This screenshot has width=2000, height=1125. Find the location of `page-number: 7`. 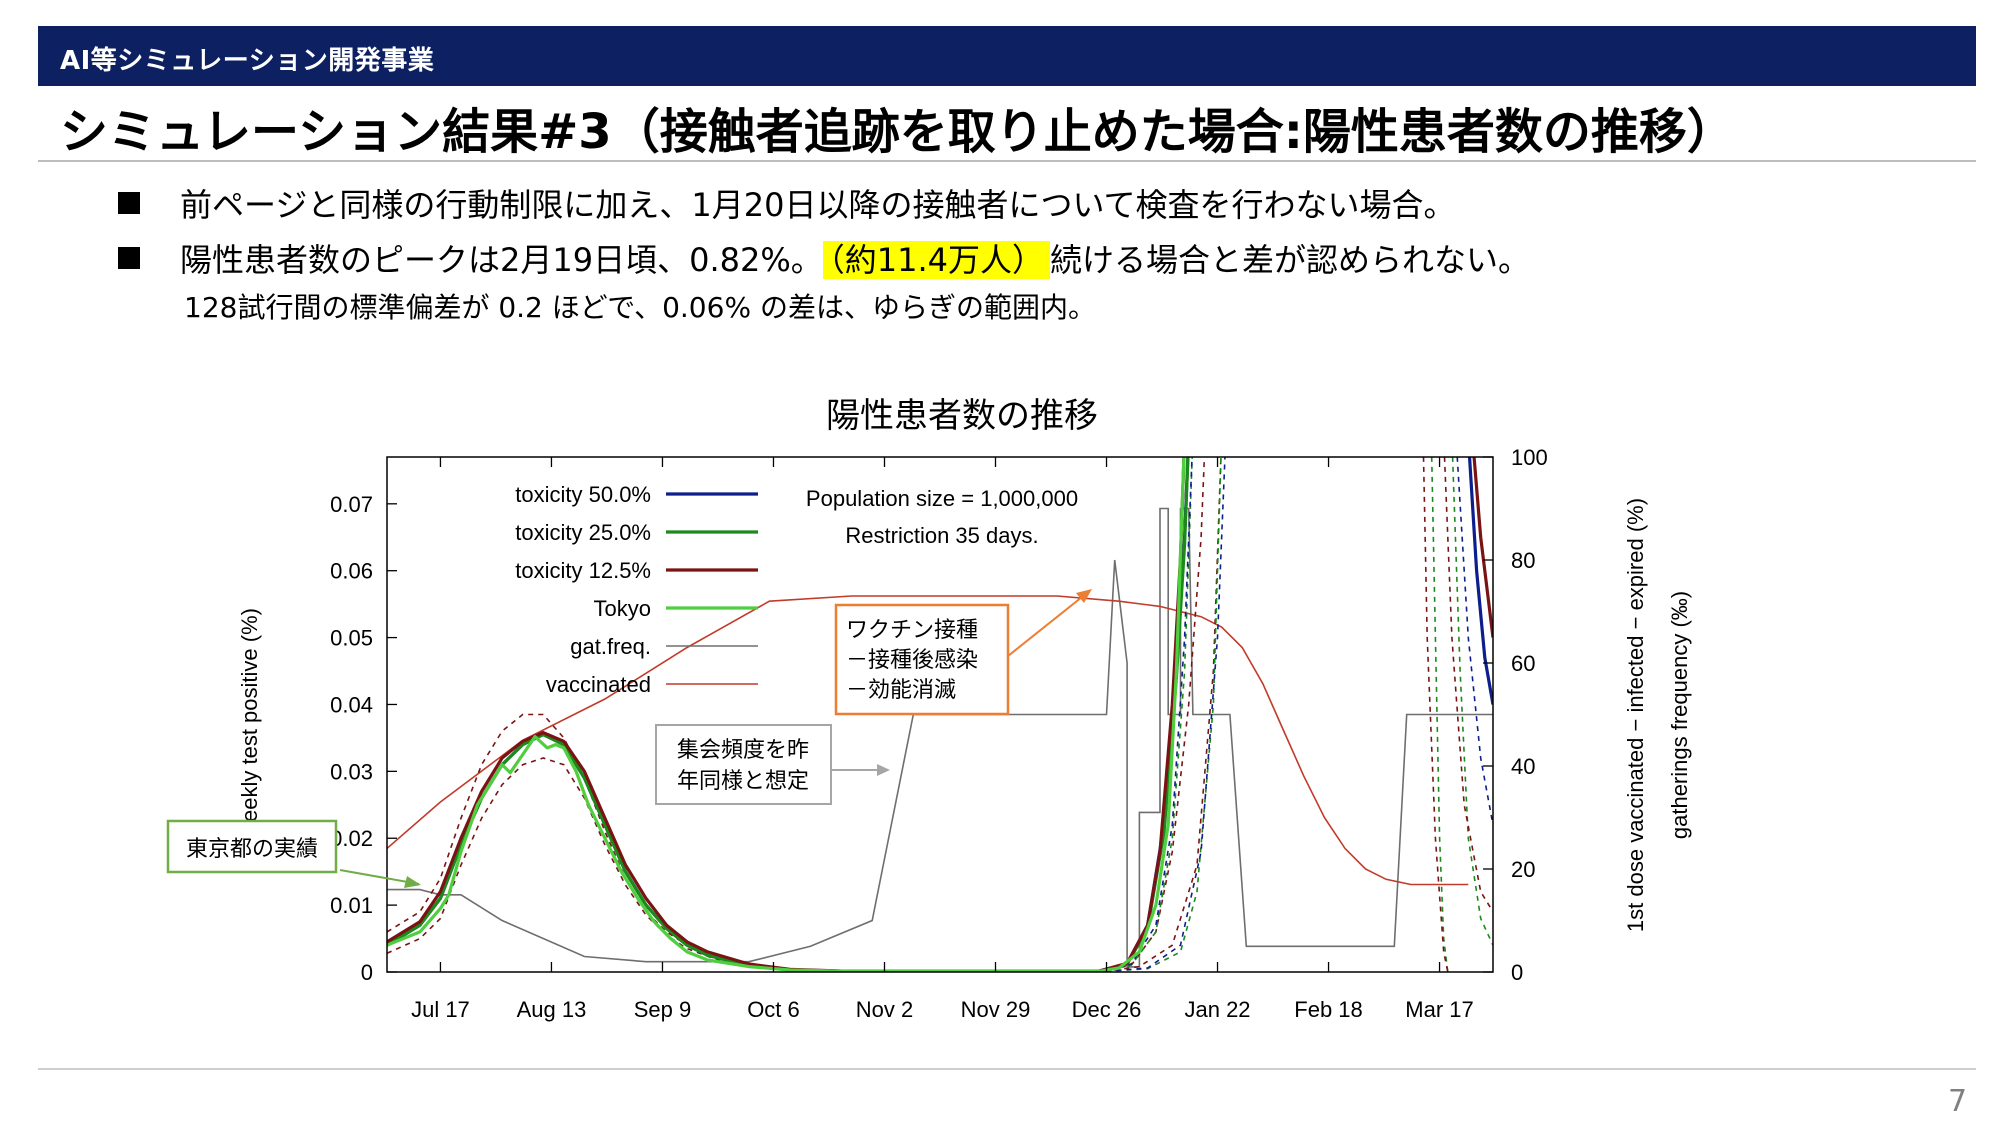

page-number: 7 is located at coordinates (1958, 1101).